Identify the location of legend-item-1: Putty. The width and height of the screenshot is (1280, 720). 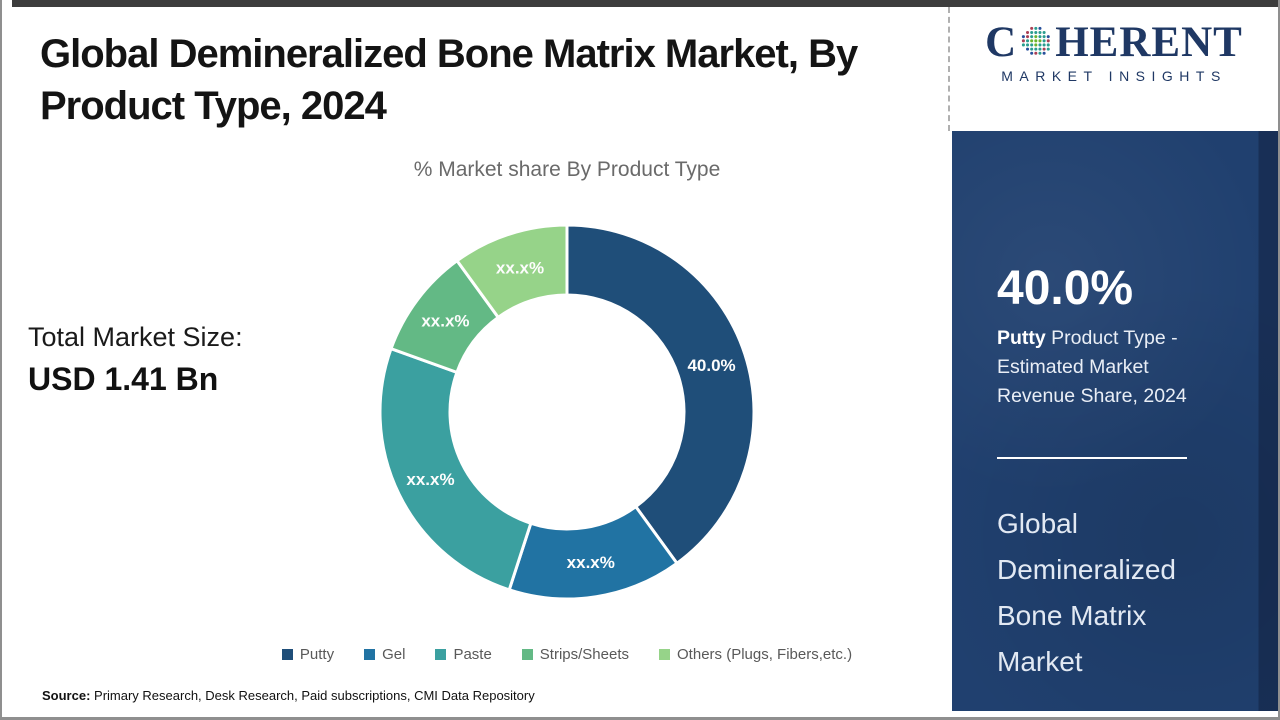
(308, 654).